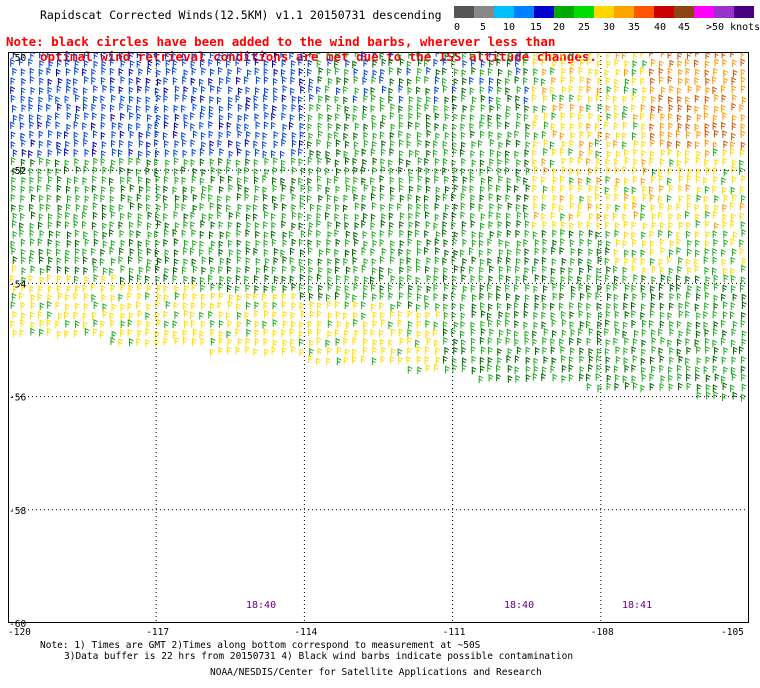 The height and width of the screenshot is (688, 760). What do you see at coordinates (684, 12) in the screenshot?
I see `legend-swatch` at bounding box center [684, 12].